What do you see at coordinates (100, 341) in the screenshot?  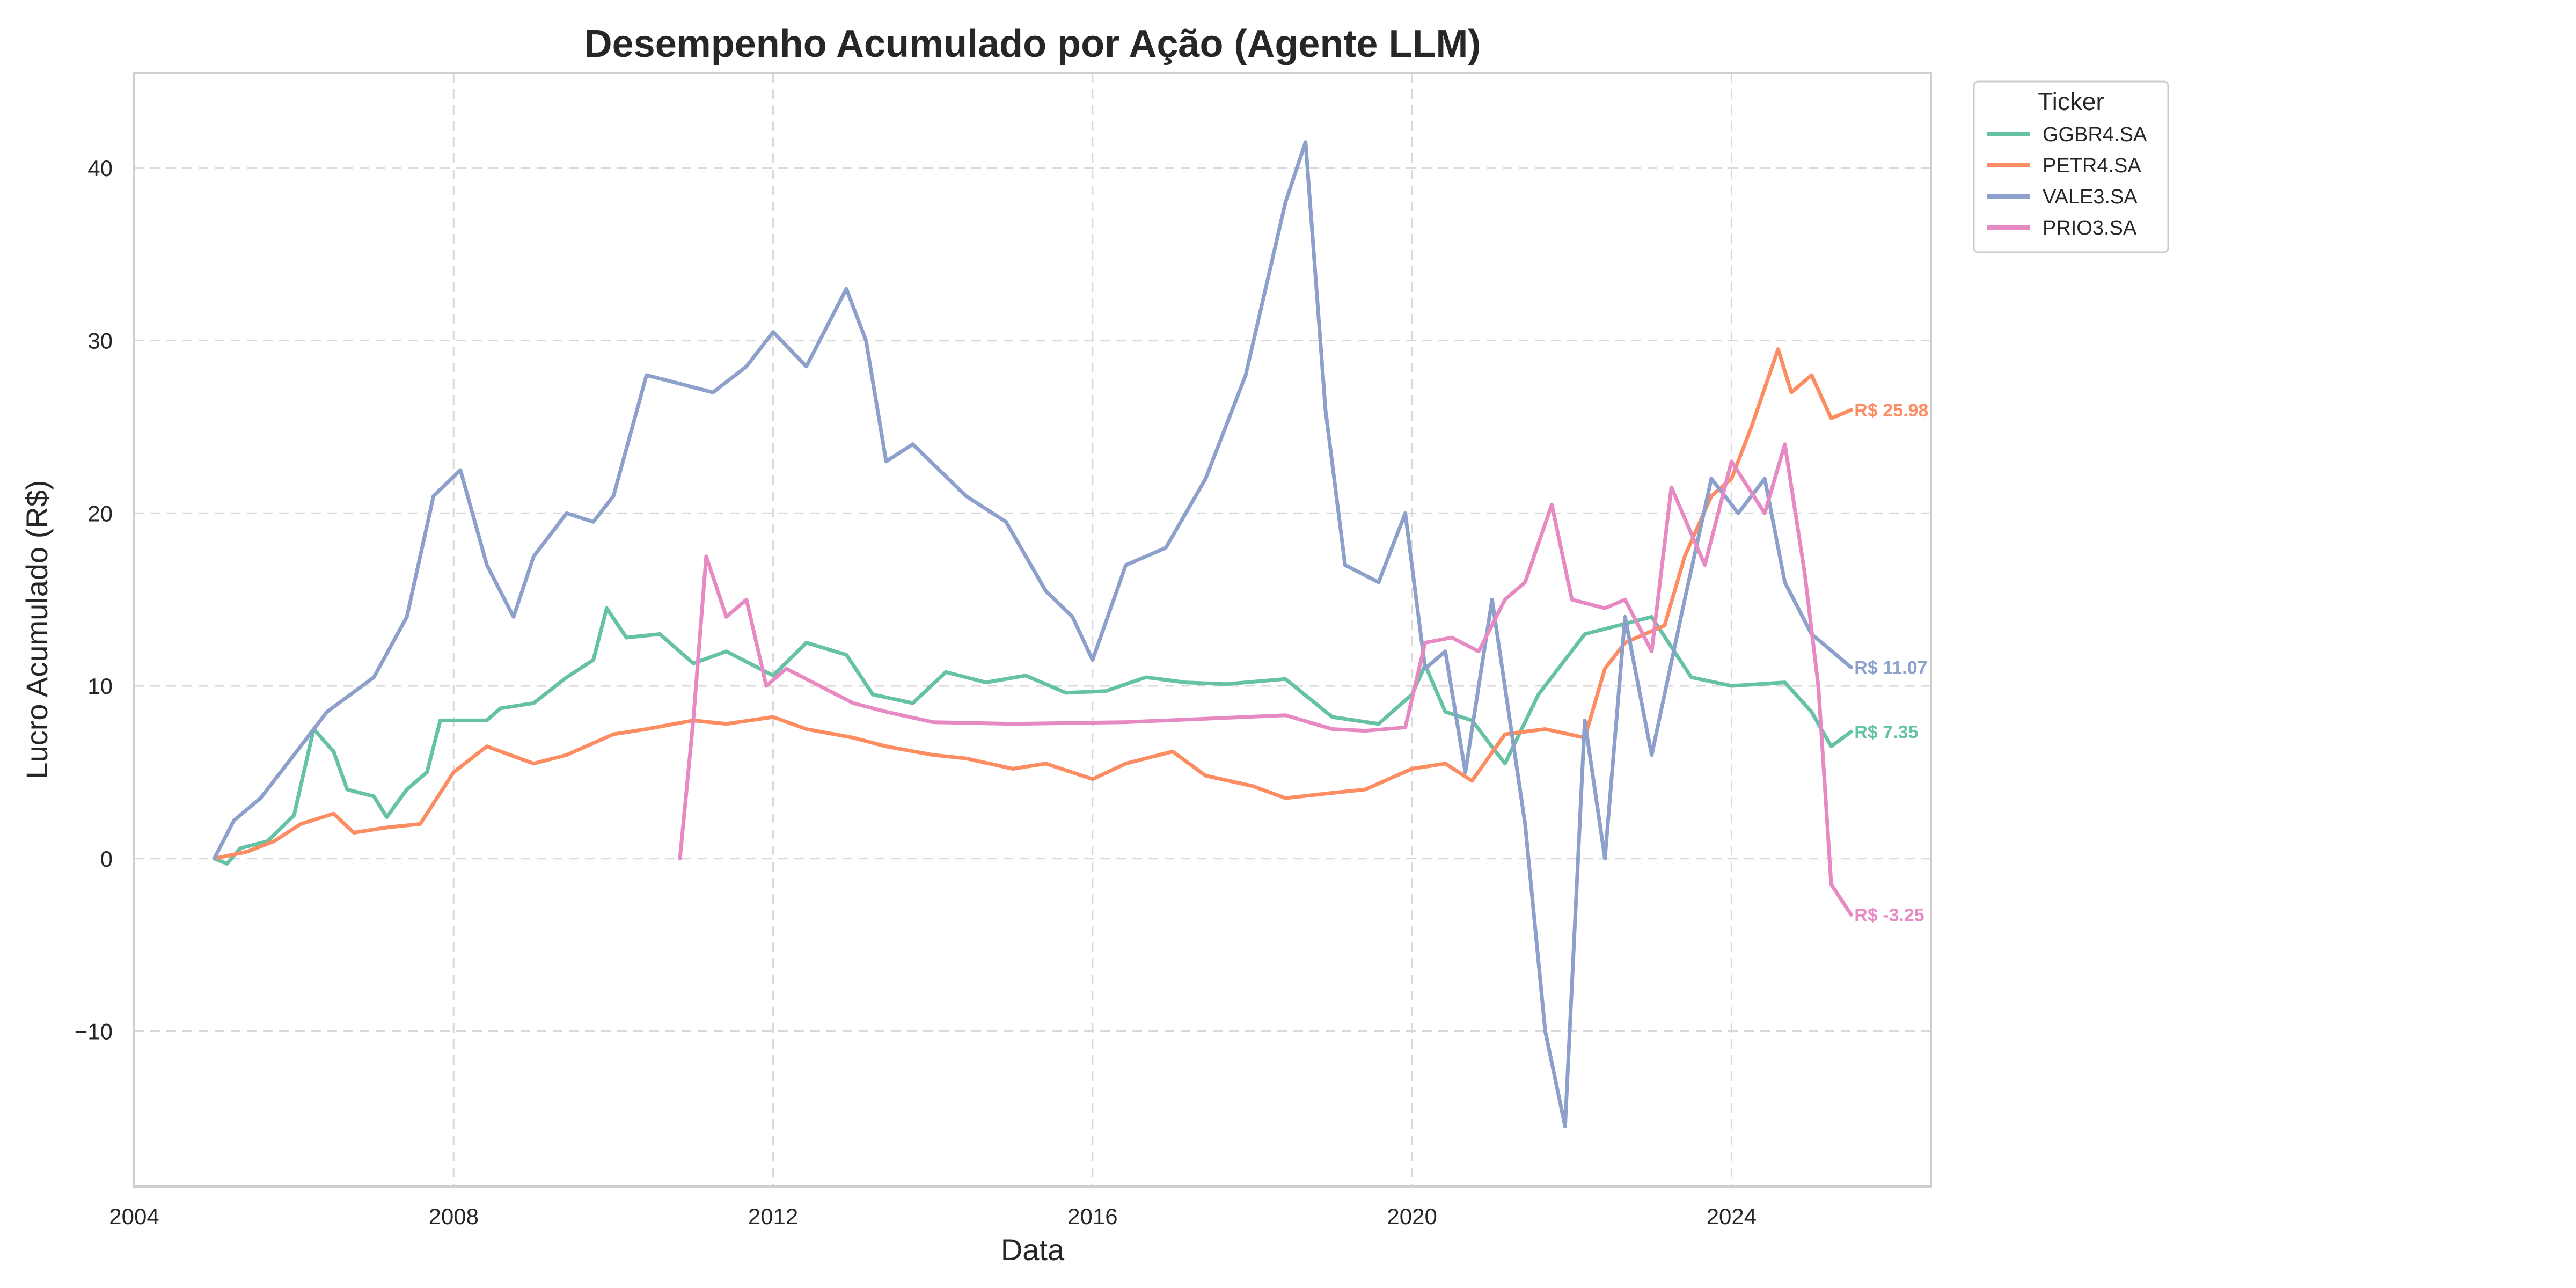 I see `y-tick-label: 30` at bounding box center [100, 341].